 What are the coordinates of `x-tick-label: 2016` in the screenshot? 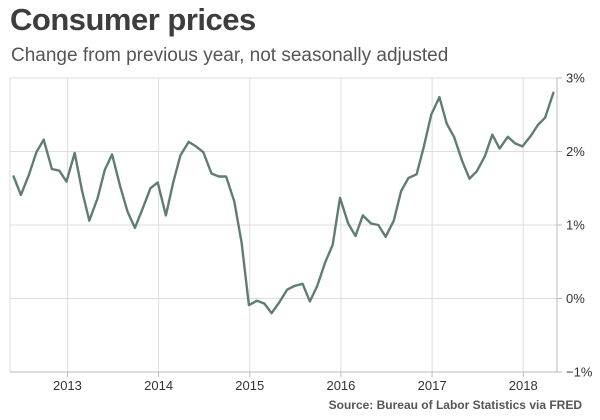 It's located at (340, 385).